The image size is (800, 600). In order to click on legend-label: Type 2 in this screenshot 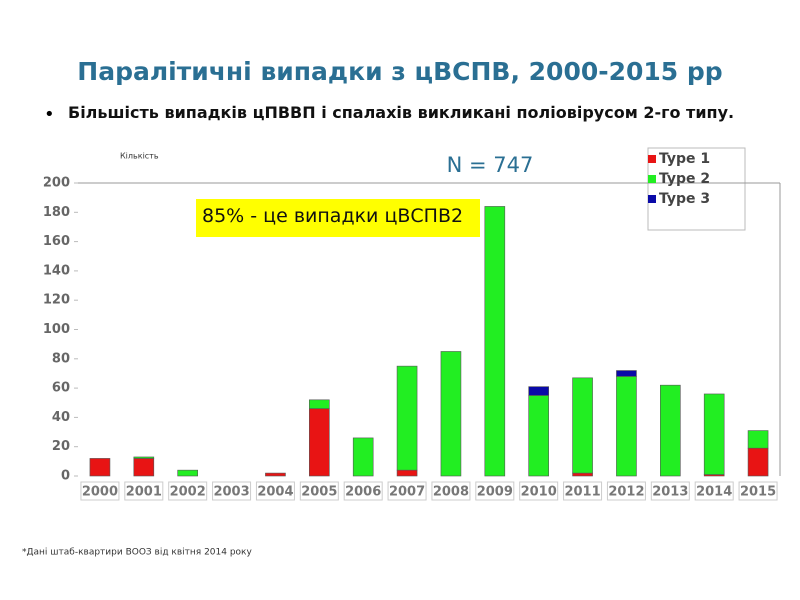, I will do `click(684, 179)`.